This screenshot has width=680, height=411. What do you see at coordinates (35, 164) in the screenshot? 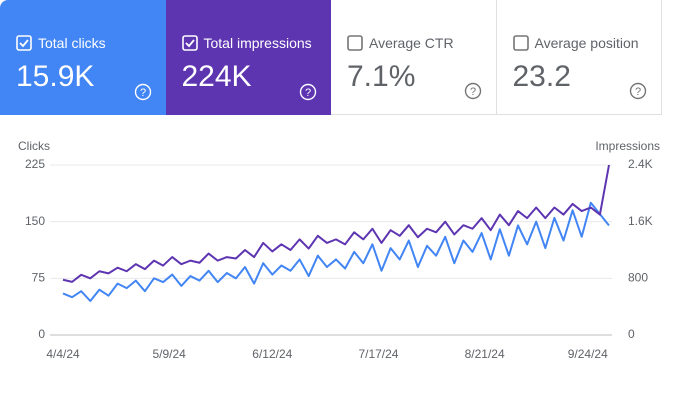
I see `y-tick-label: 225` at bounding box center [35, 164].